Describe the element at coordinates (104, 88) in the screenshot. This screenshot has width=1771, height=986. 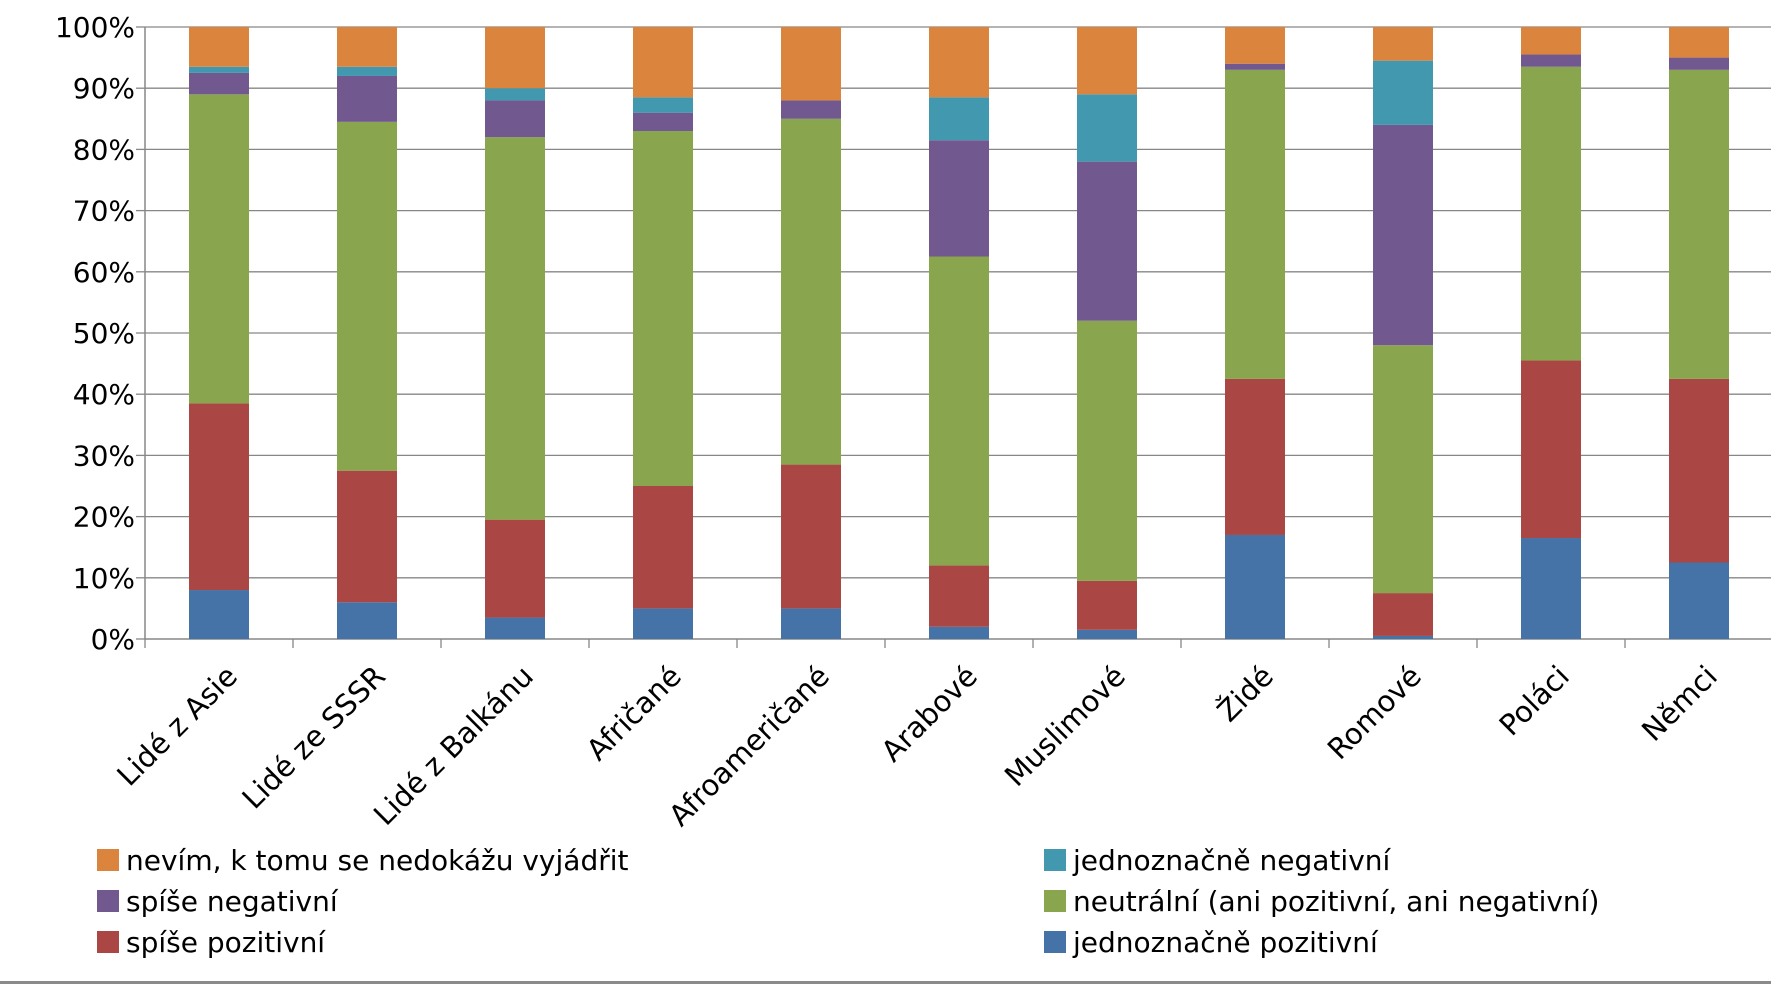
I see `y-tick-label: 90%` at that location.